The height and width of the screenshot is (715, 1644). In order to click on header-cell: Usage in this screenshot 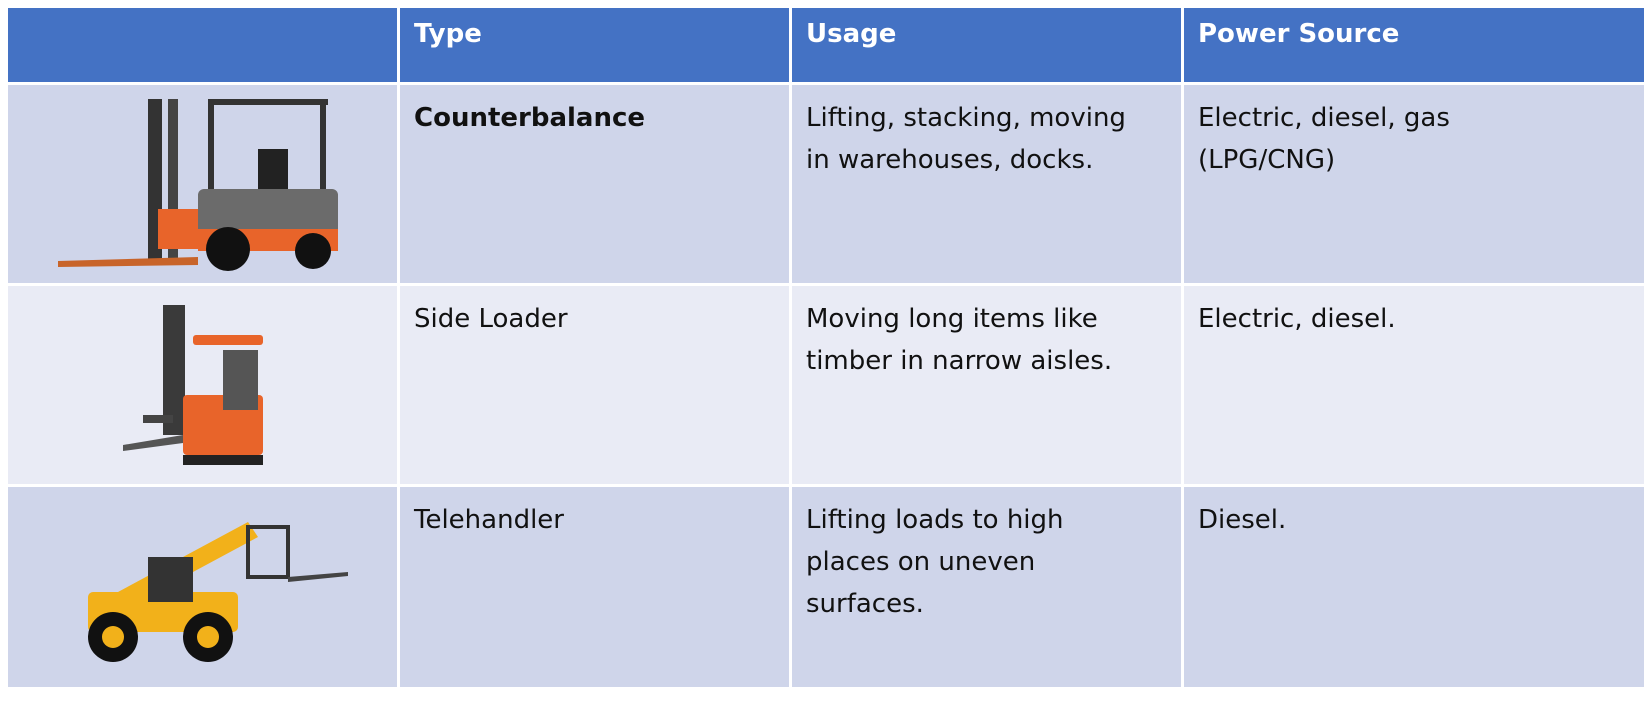, I will do `click(986, 45)`.